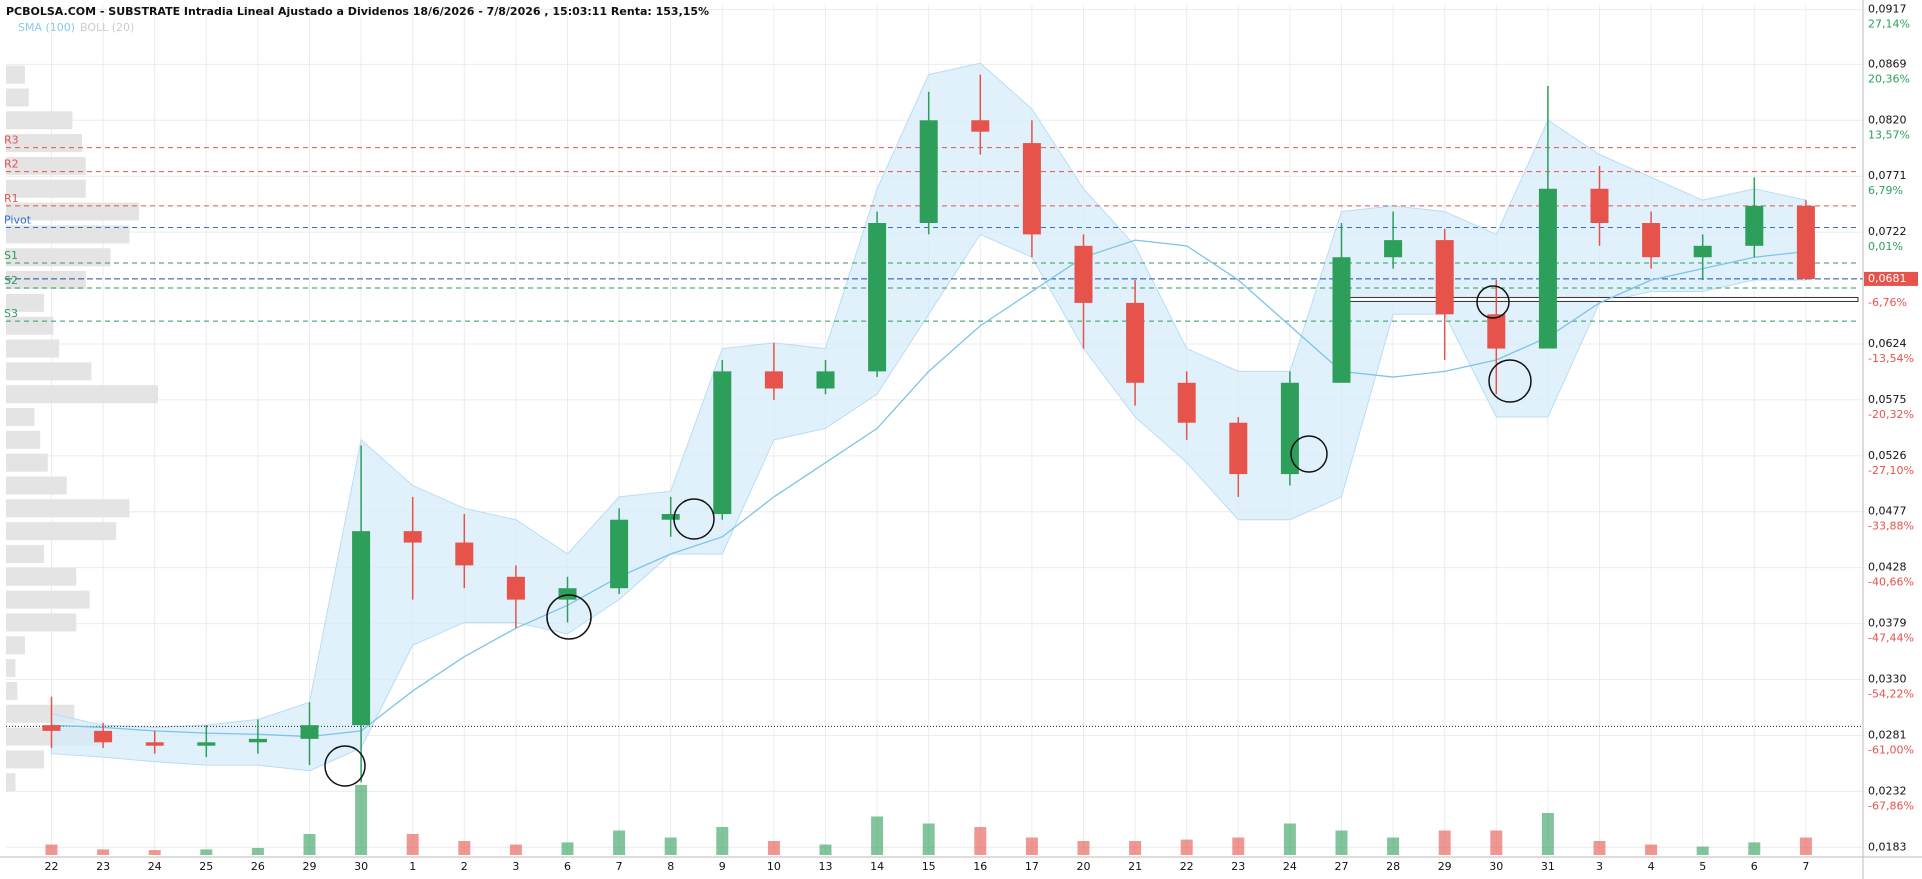 This screenshot has width=1922, height=879. Describe the element at coordinates (1887, 734) in the screenshot. I see `y-tick-label: 0,0281` at that location.